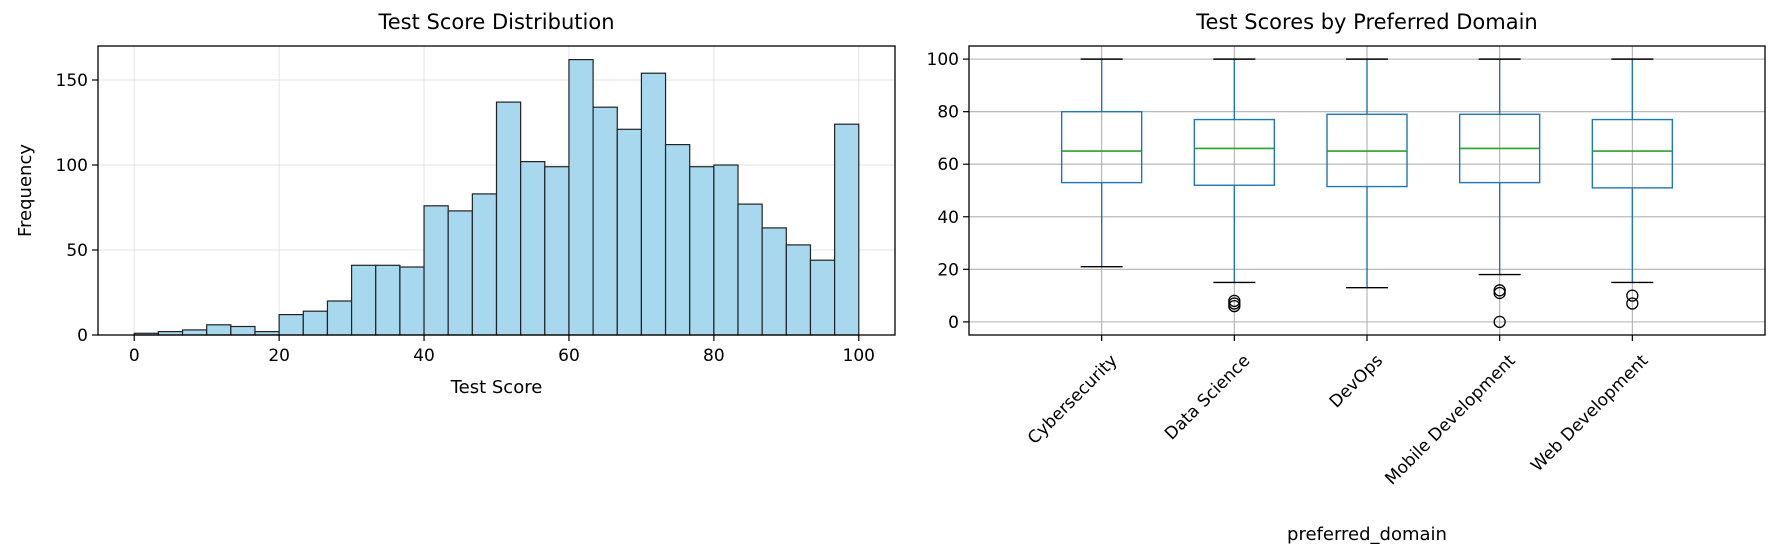  I want to click on histogram-x-tick-label: 40, so click(424, 356).